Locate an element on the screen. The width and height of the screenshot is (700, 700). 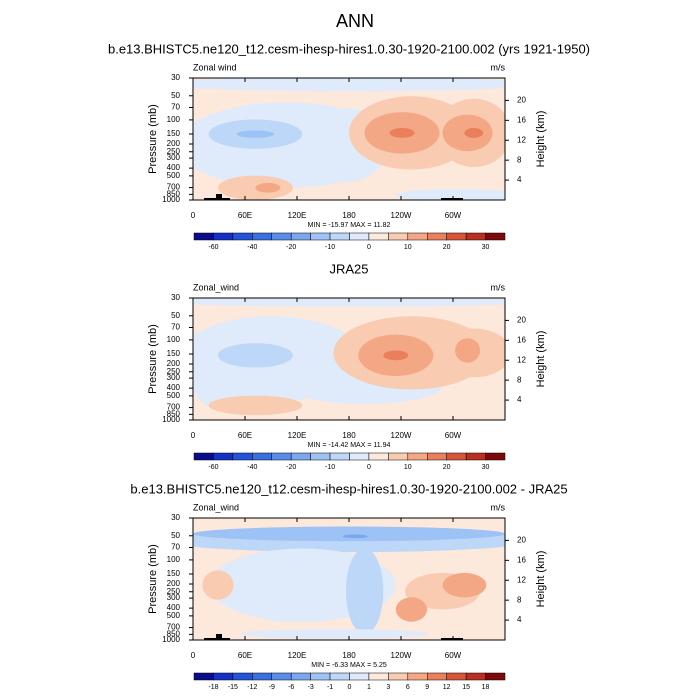
y2-tick-label: 16 is located at coordinates (521, 559).